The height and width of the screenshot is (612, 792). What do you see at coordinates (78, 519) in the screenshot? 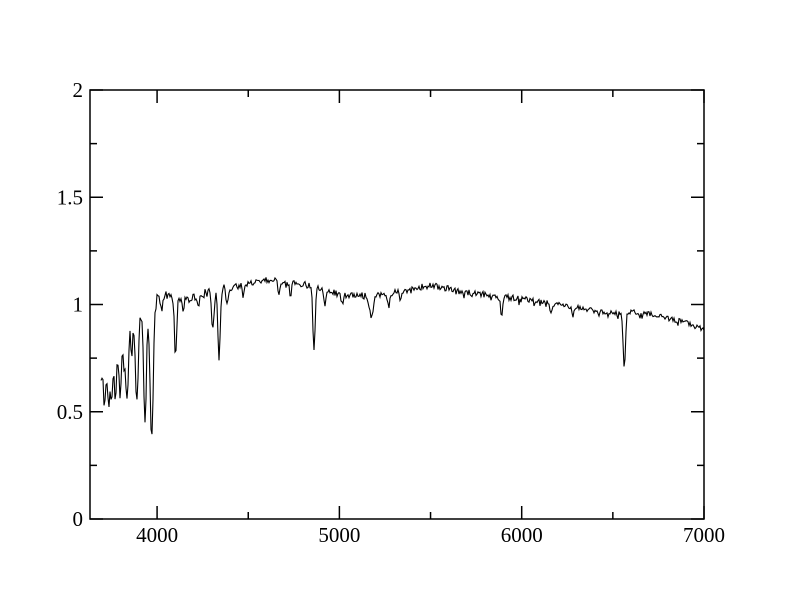
I see `y-tick-label: 0` at bounding box center [78, 519].